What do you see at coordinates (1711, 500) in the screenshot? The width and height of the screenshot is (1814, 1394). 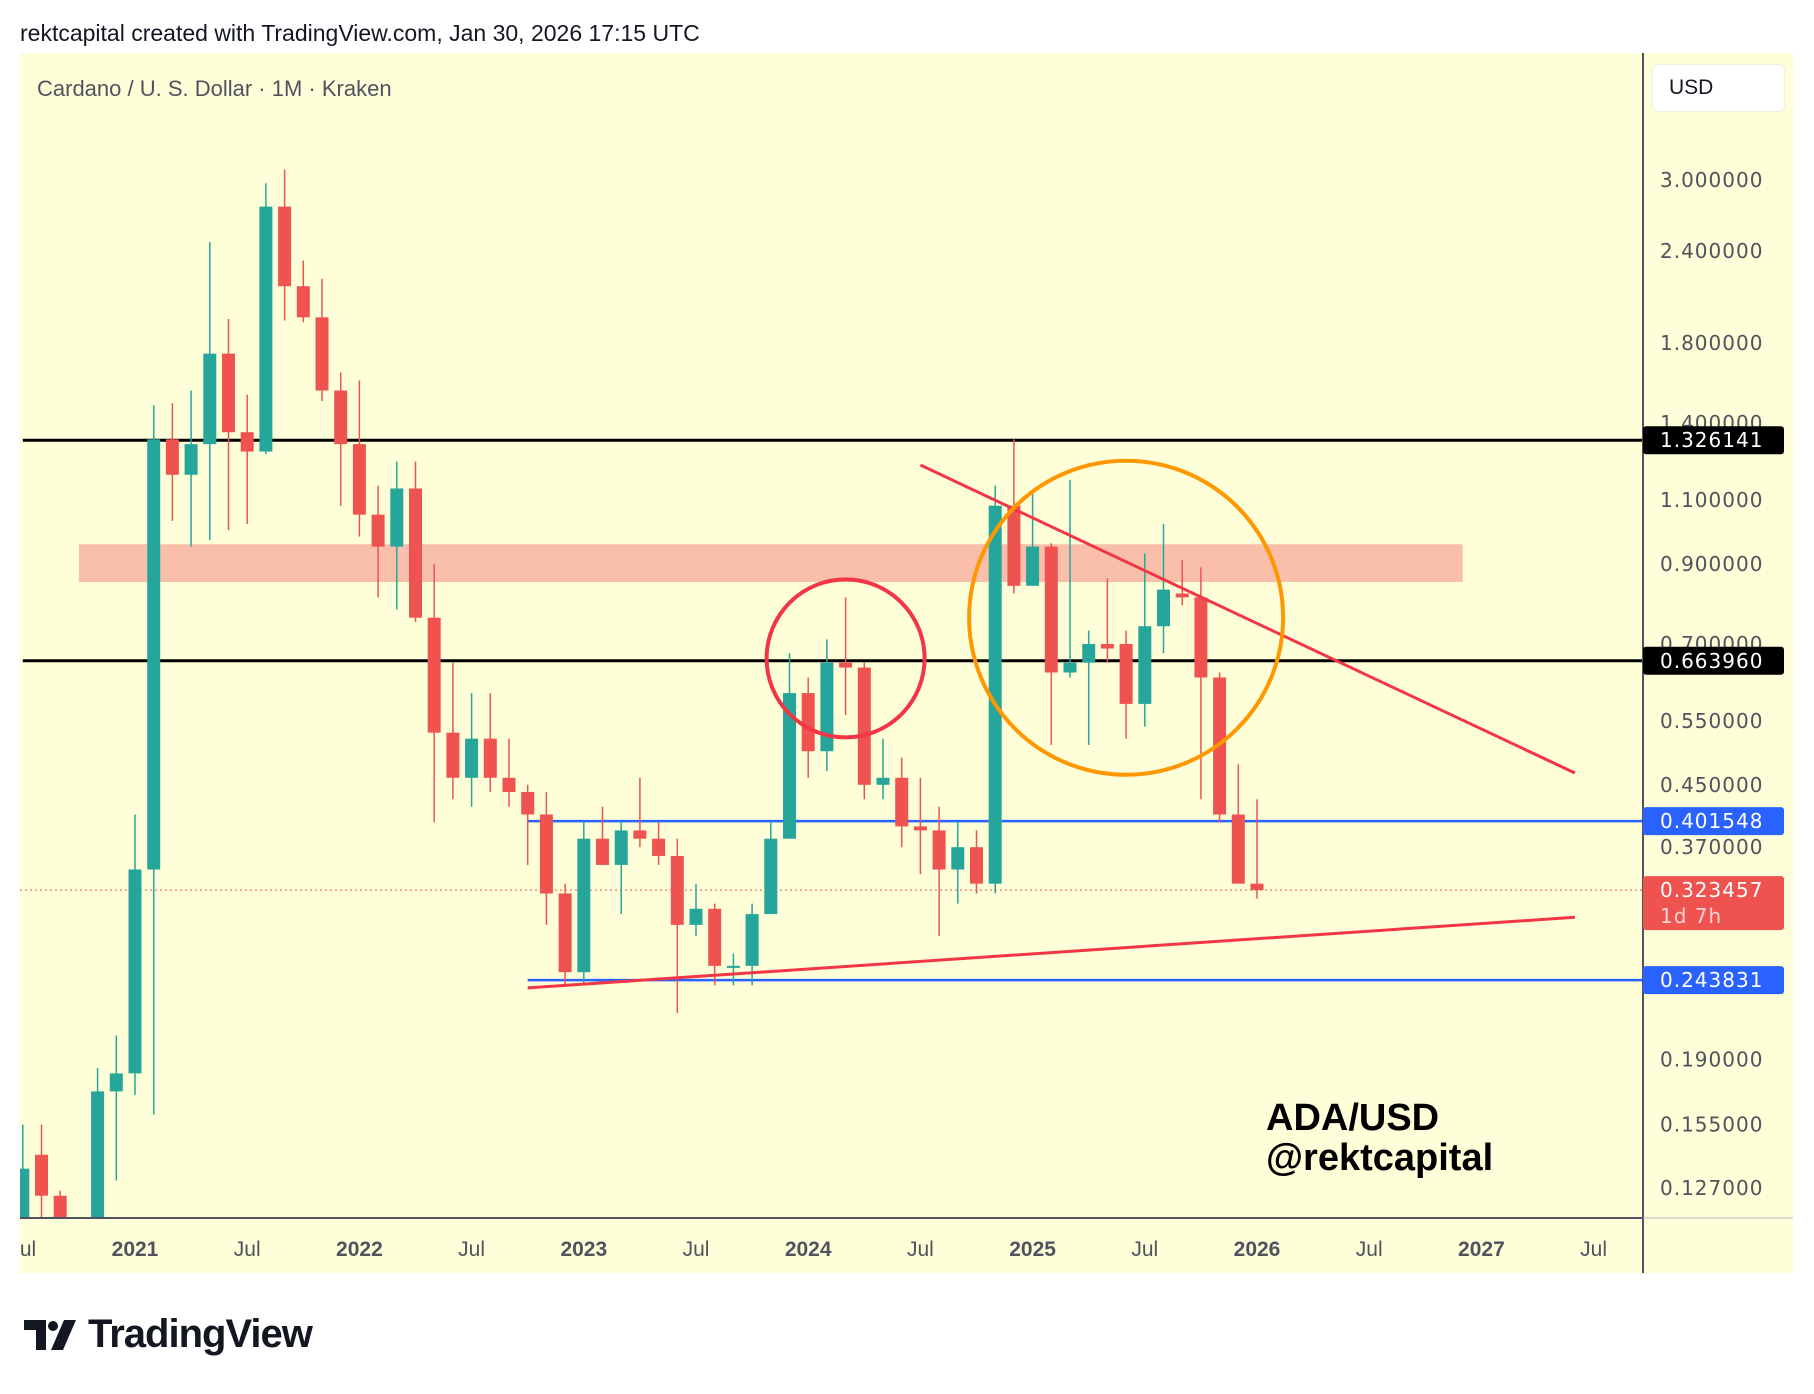 I see `price-tick-label: 1.100000` at bounding box center [1711, 500].